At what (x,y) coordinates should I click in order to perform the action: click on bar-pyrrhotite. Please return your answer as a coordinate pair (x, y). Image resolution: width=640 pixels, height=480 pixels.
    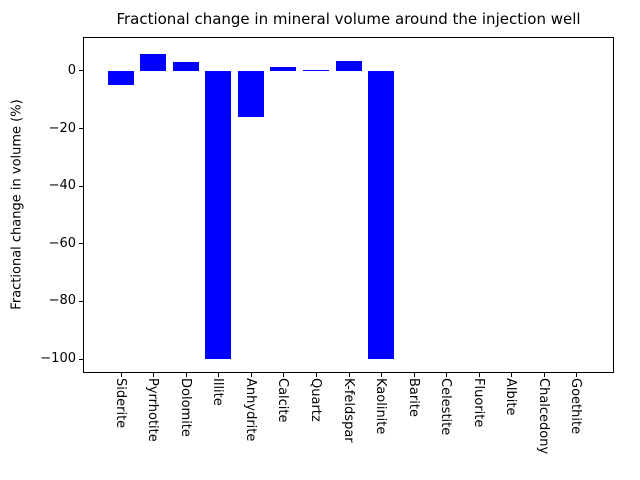
    Looking at the image, I should click on (153, 62).